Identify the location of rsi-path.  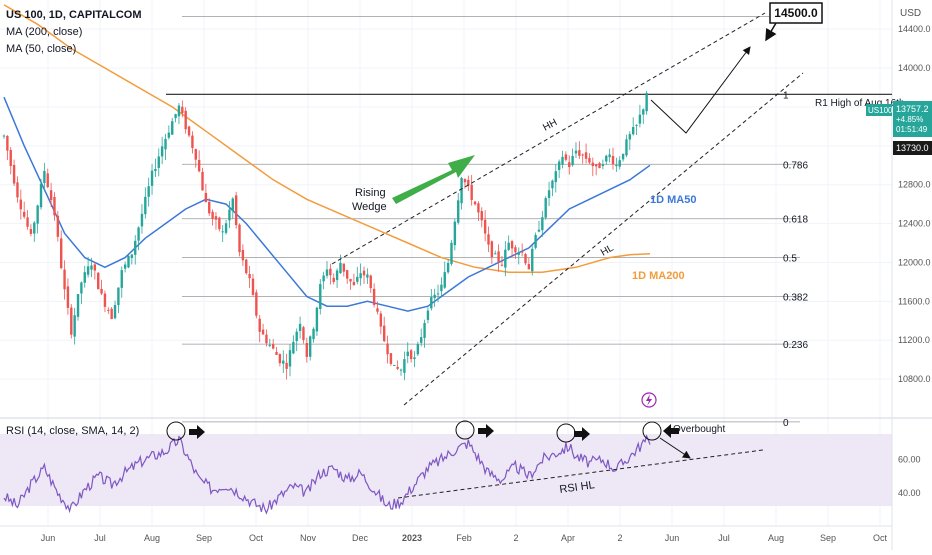
(327, 474).